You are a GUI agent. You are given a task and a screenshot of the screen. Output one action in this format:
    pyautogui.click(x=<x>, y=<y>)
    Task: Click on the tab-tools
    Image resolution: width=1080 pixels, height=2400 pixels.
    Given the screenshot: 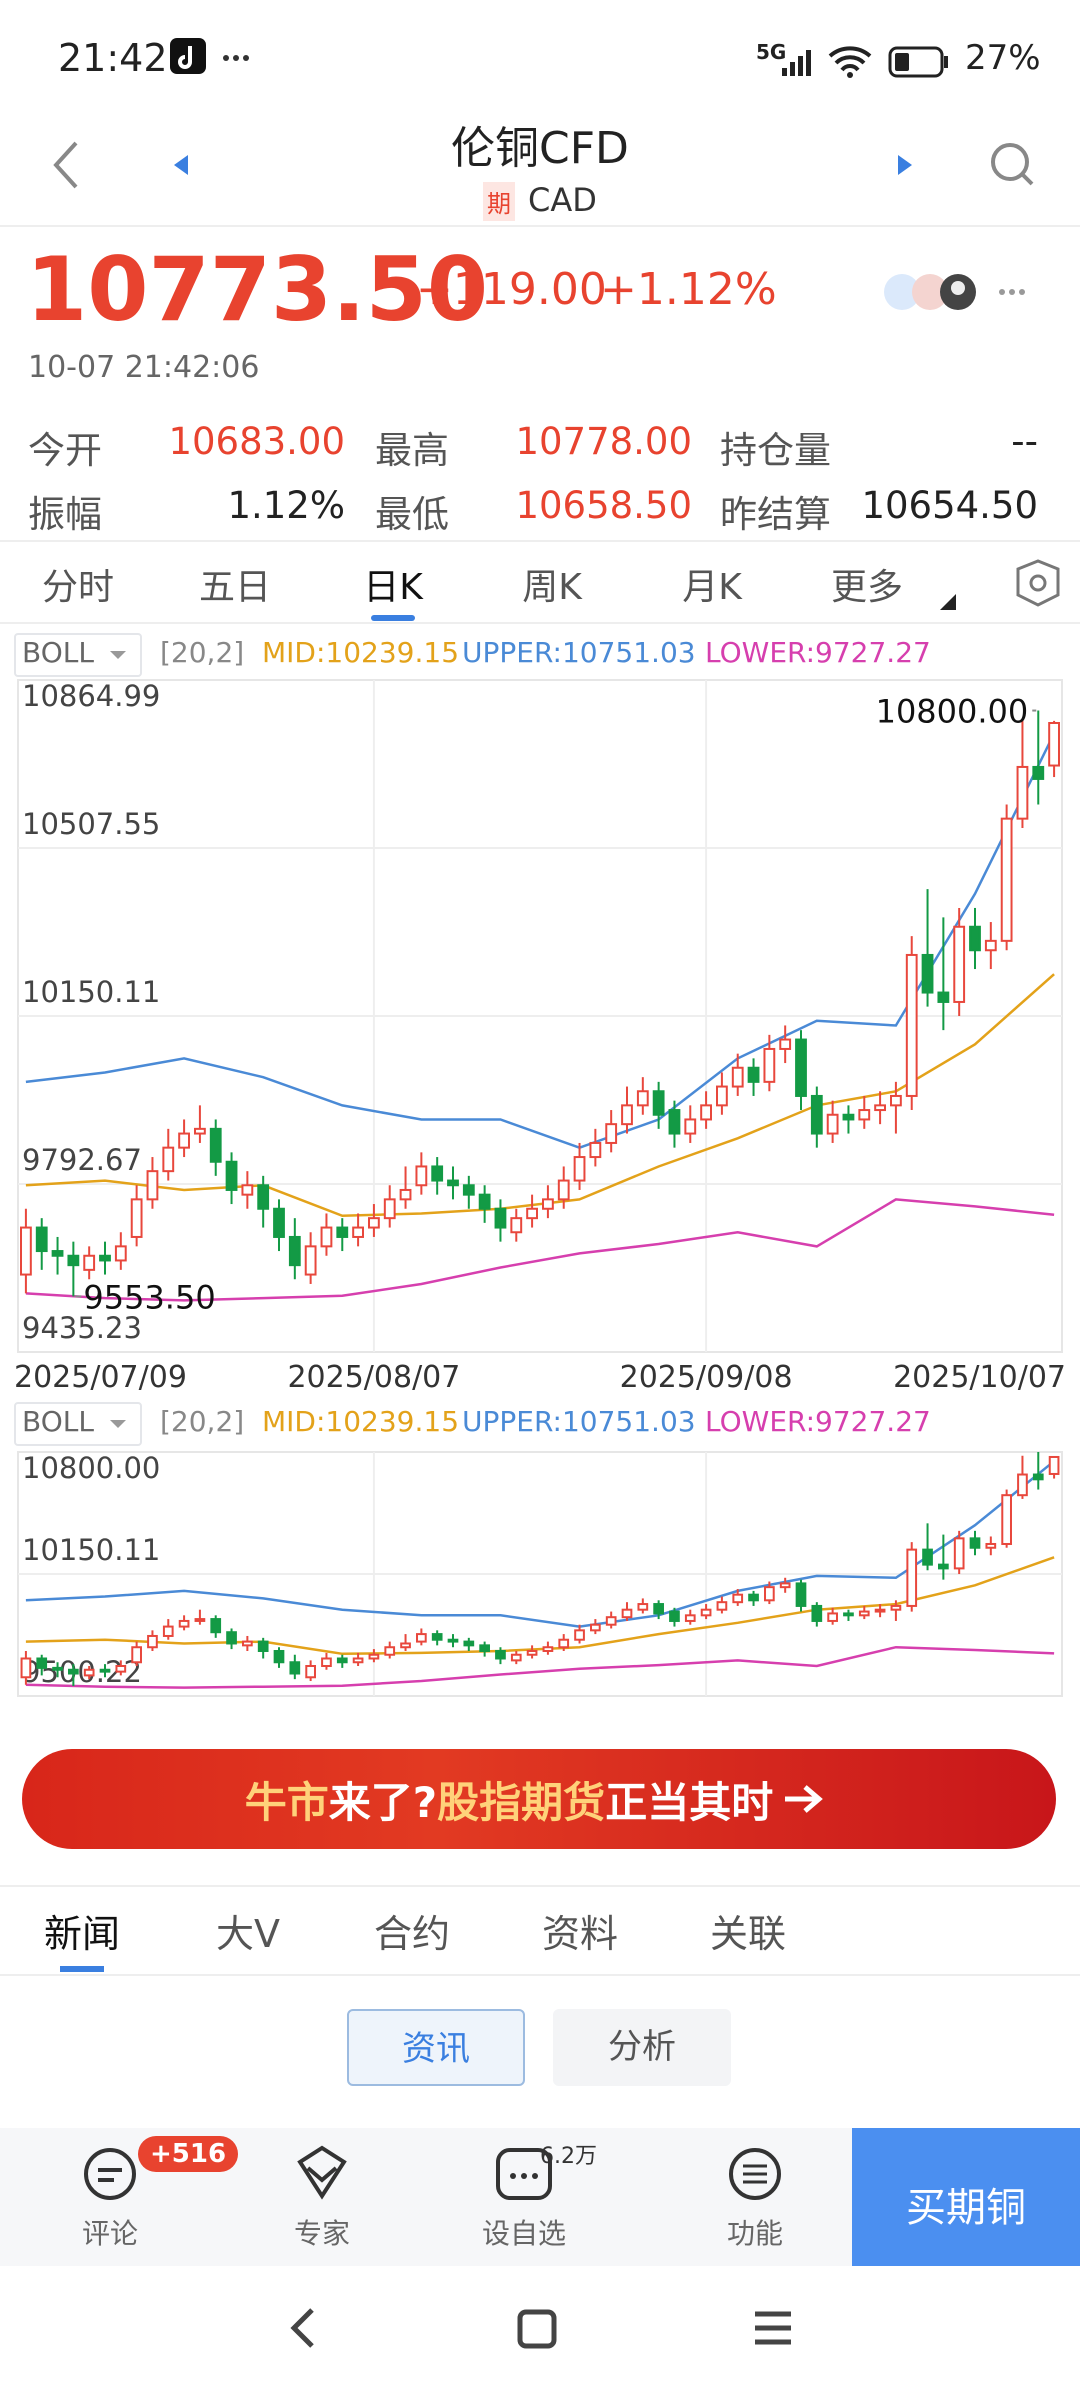 What is the action you would take?
    pyautogui.click(x=995, y=585)
    